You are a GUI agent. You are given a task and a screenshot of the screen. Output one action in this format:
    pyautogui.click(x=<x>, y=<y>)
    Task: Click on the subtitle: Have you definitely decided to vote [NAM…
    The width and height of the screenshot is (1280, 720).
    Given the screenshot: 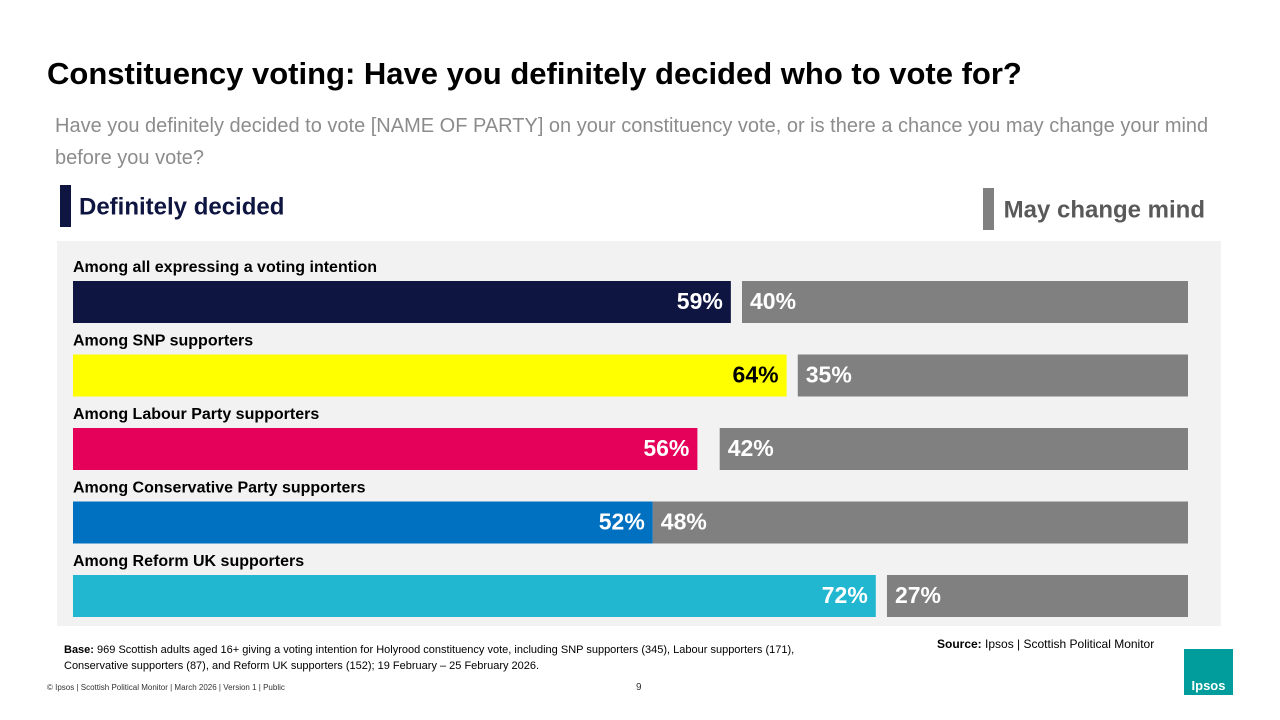 What is the action you would take?
    pyautogui.click(x=632, y=142)
    